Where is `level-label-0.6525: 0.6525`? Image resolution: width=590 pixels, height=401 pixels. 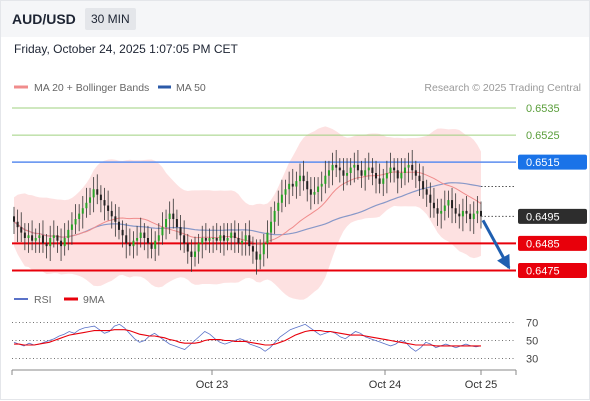 level-label-0.6525: 0.6525 is located at coordinates (543, 136).